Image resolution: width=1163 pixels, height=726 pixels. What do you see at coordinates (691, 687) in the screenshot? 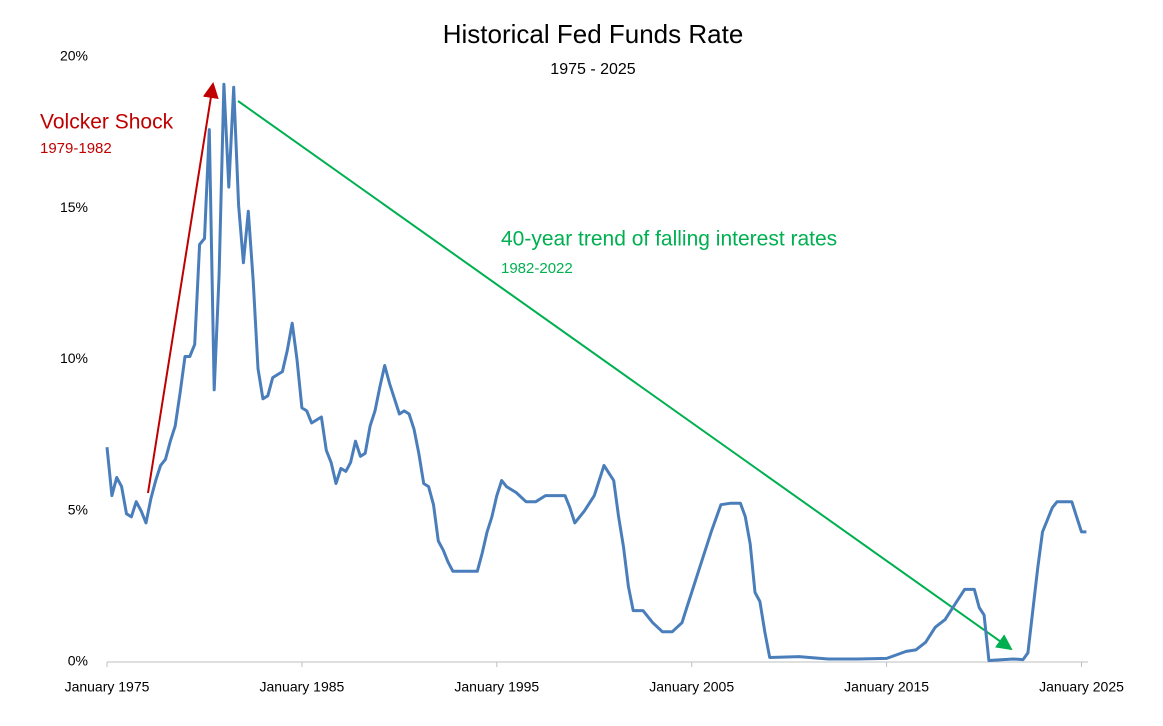
I see `x-tick-label: January 2005` at bounding box center [691, 687].